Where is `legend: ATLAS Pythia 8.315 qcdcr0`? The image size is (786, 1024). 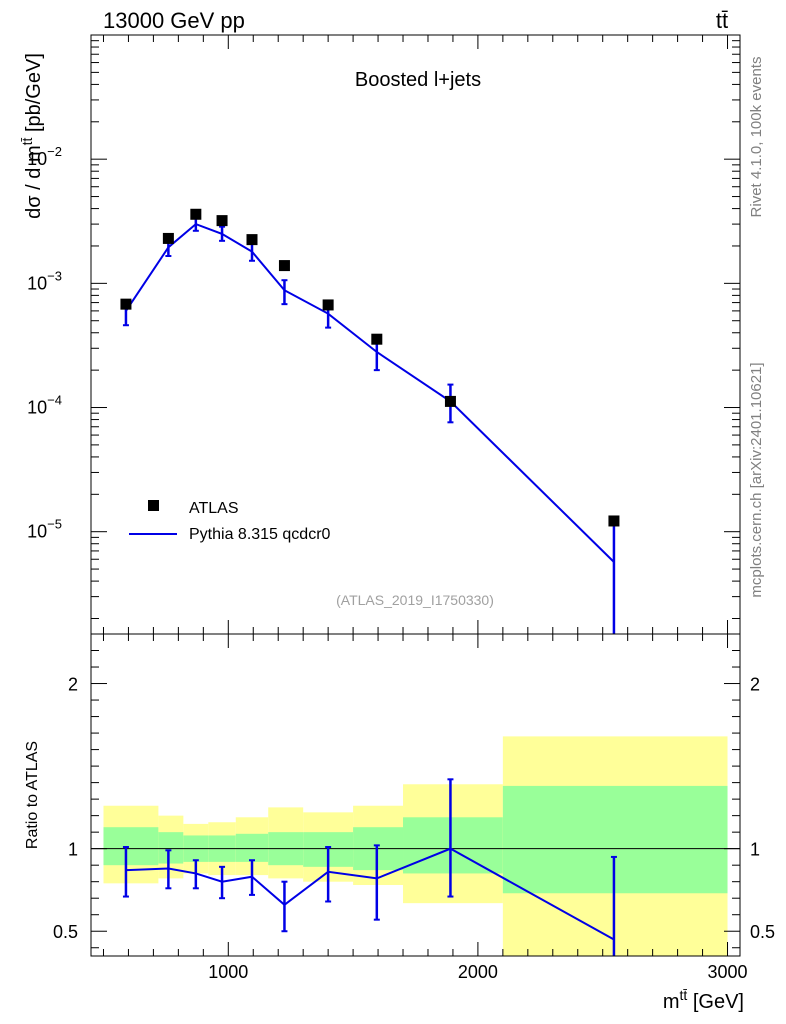
legend: ATLAS Pythia 8.315 qcdcr0 is located at coordinates (230, 521).